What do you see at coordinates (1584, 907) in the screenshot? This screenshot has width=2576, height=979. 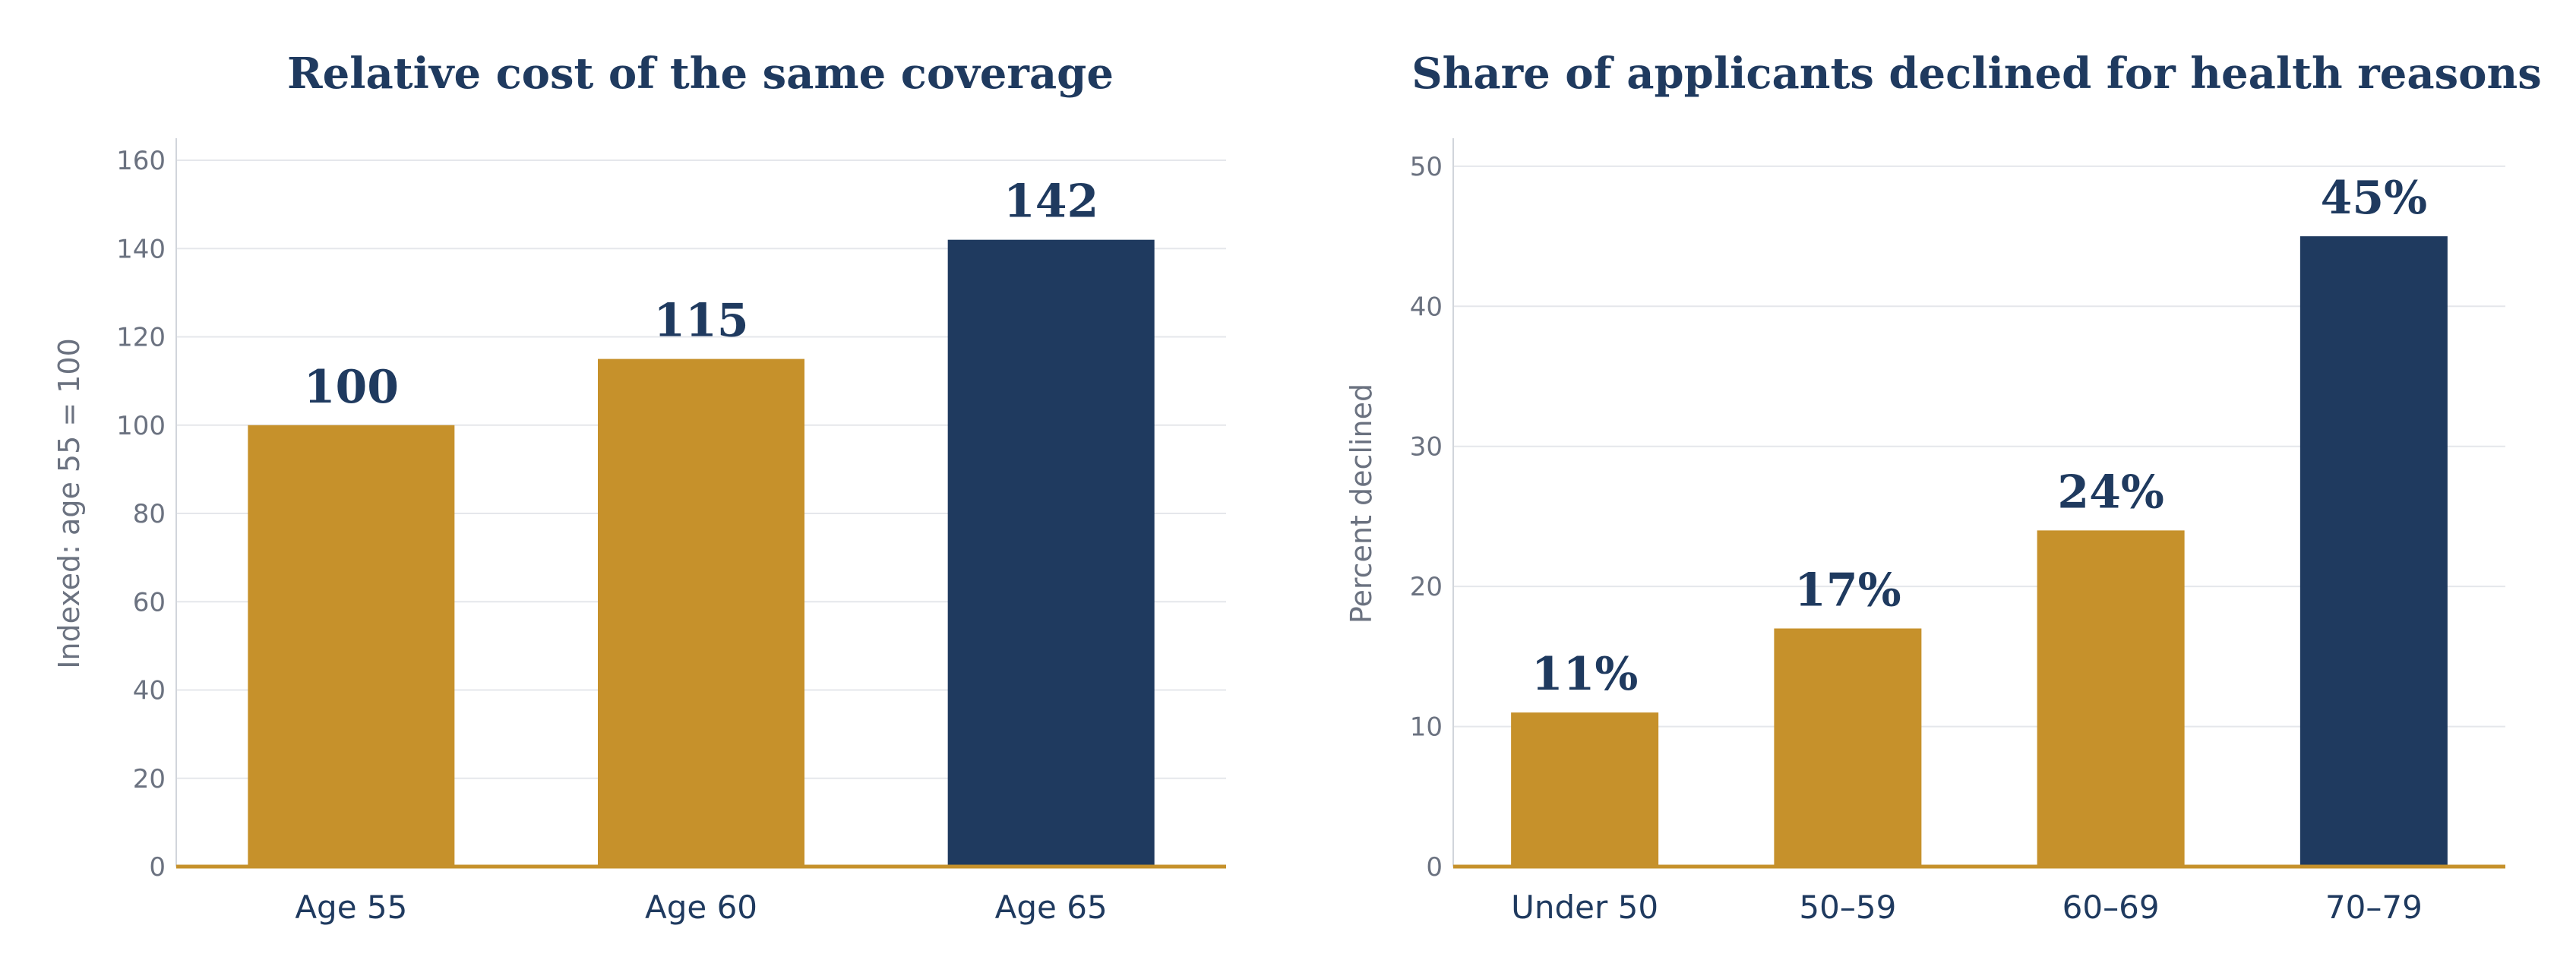 I see `x-tick-label: Under 50` at bounding box center [1584, 907].